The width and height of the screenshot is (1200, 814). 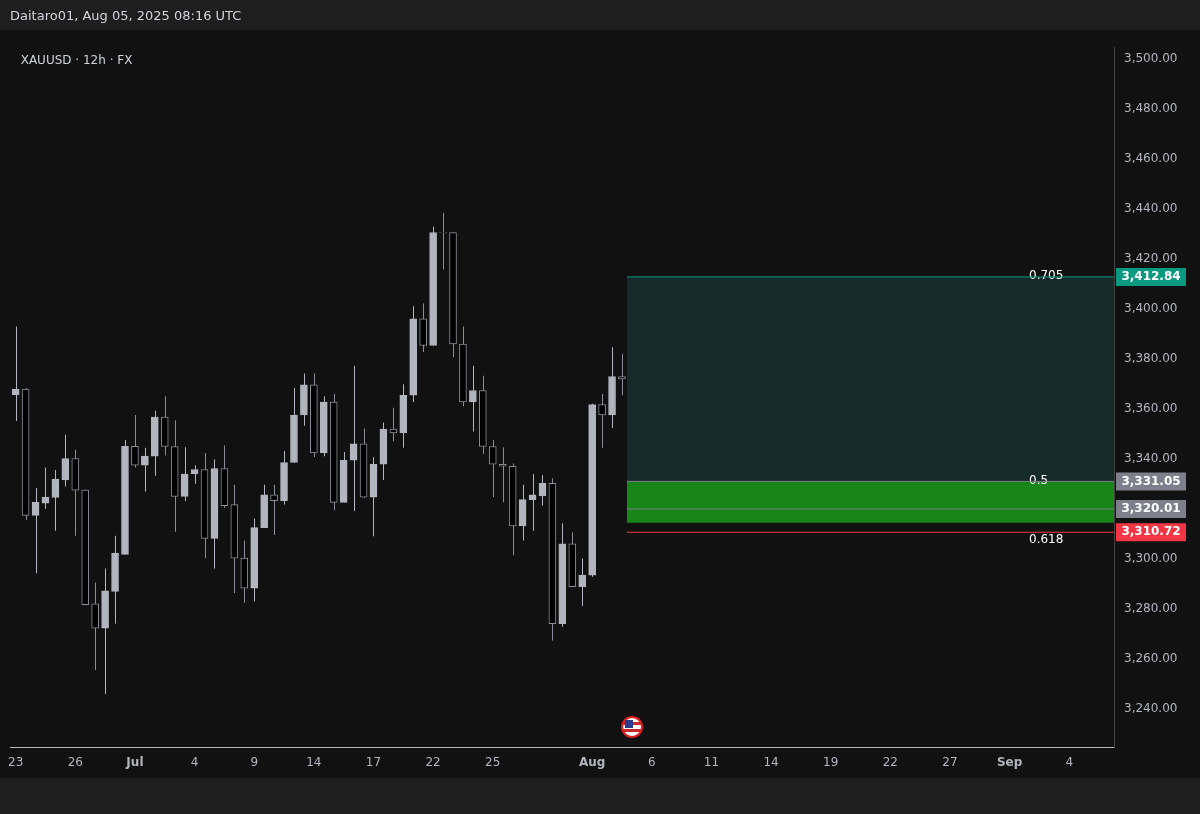 What do you see at coordinates (1151, 358) in the screenshot?
I see `y-tick-label: 3,380.00` at bounding box center [1151, 358].